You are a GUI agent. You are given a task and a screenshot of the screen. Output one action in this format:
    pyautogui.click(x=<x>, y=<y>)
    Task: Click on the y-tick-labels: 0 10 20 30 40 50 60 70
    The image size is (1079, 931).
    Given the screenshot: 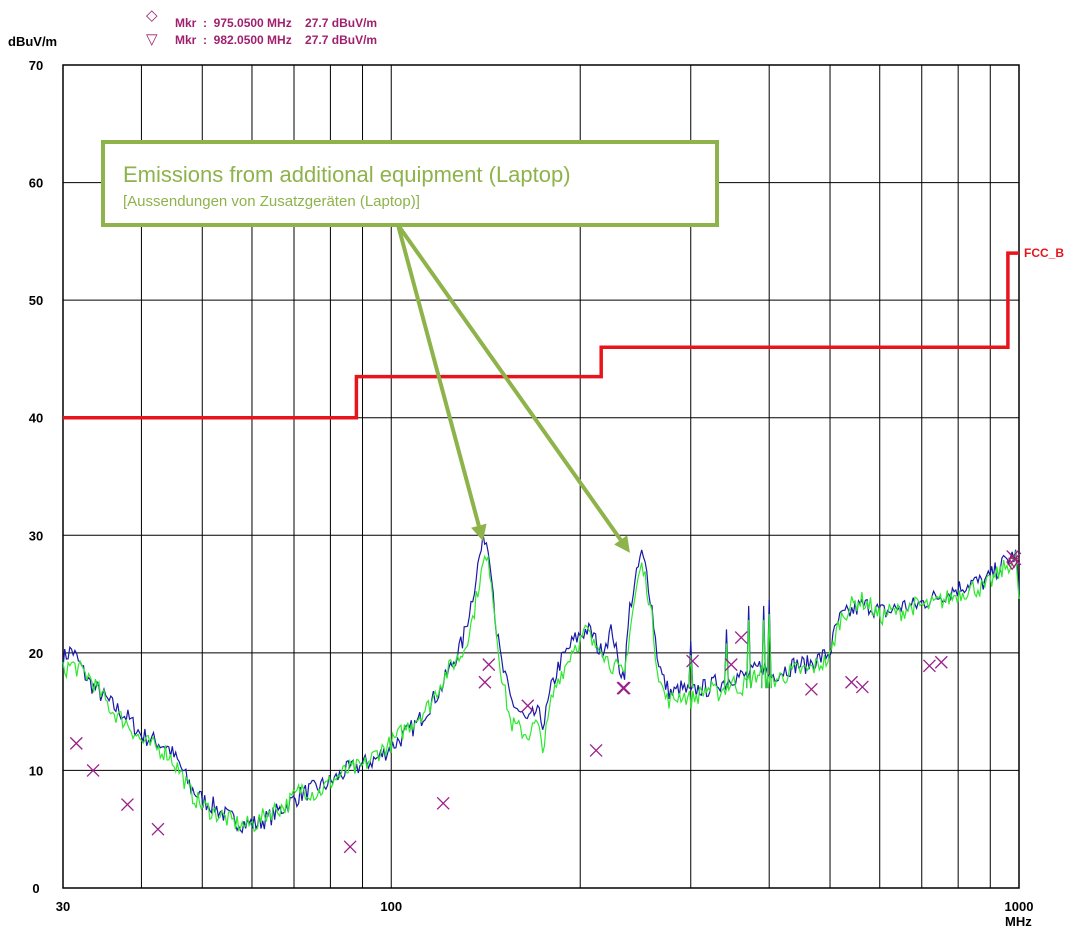 What is the action you would take?
    pyautogui.click(x=36, y=477)
    